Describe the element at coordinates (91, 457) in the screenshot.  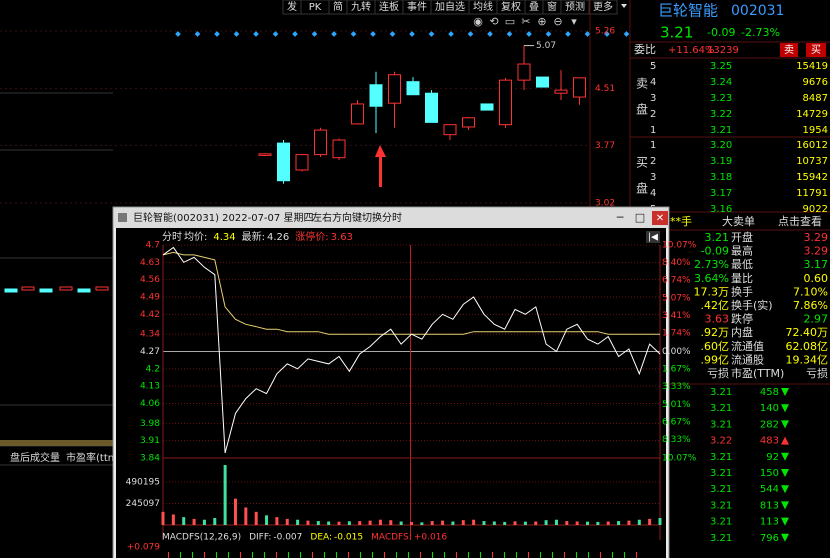
I see `panel-label: 市盈率(ttm` at that location.